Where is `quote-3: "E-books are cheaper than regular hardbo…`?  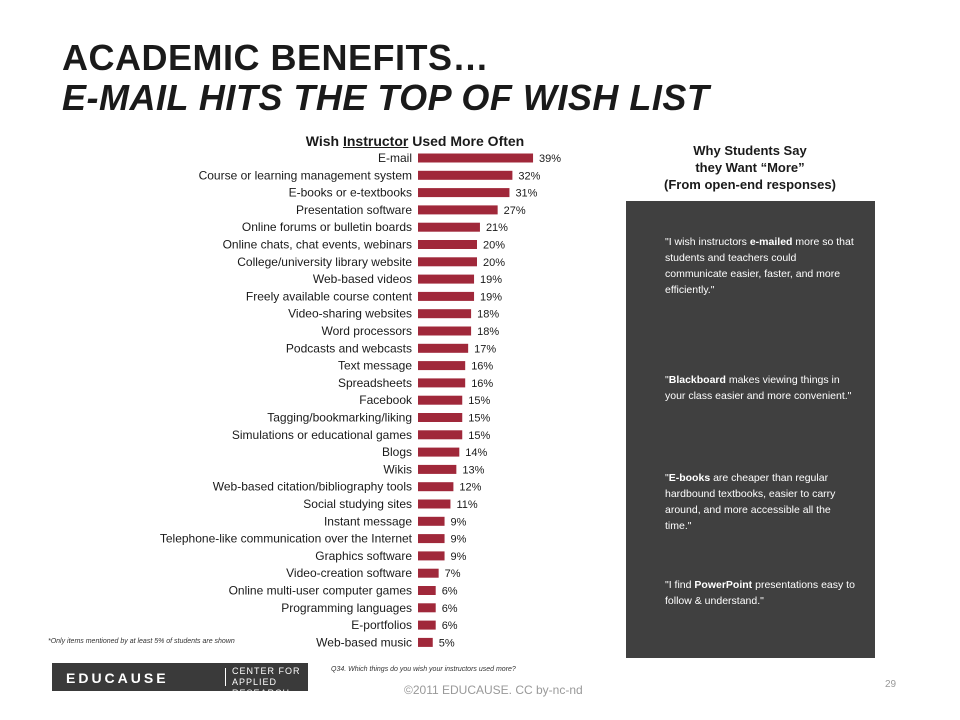 quote-3: "E-books are cheaper than regular hardbo… is located at coordinates (762, 502).